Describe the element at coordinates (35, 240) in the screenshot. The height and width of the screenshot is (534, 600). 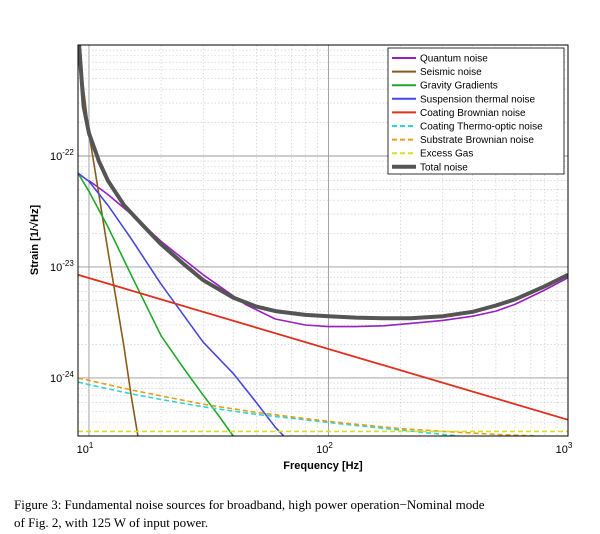
I see `y-axis-label: Strain [1/√Hz]` at that location.